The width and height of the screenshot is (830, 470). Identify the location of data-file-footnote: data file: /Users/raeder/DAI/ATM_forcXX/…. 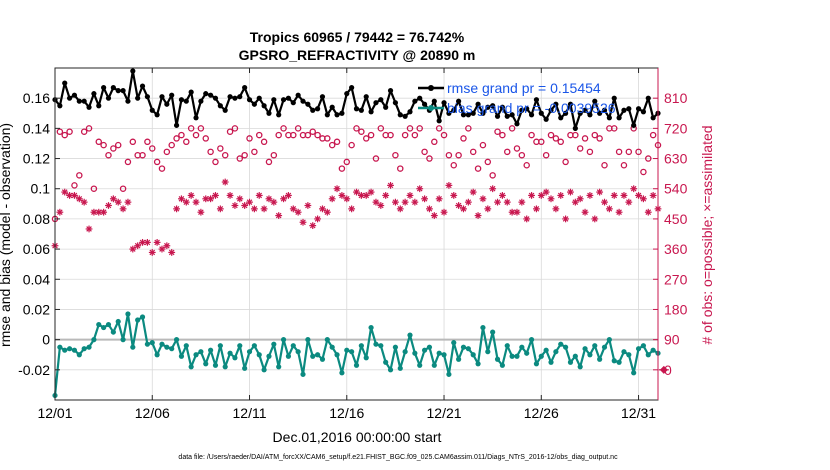
(398, 457).